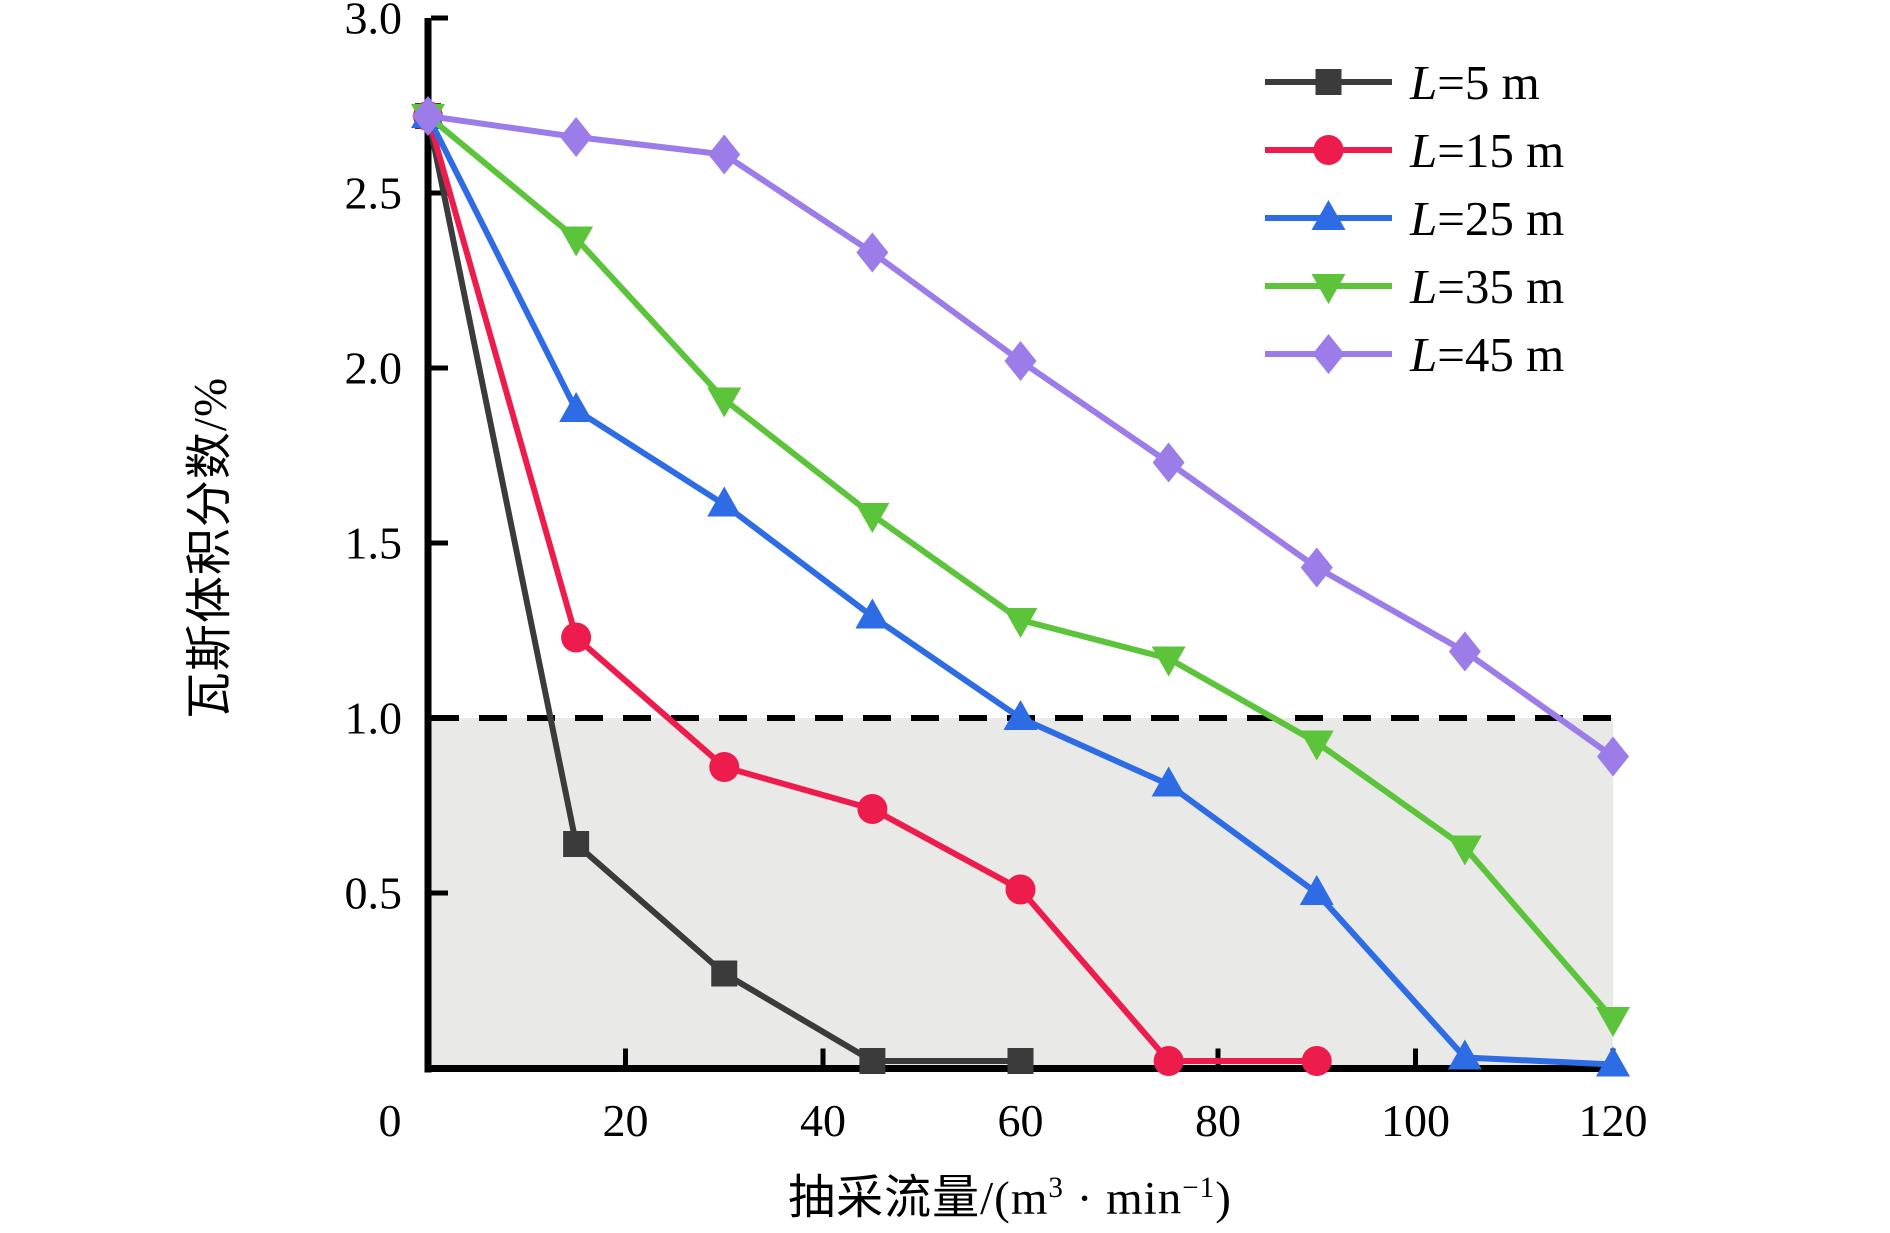 Image resolution: width=1890 pixels, height=1233 pixels. Describe the element at coordinates (1486, 150) in the screenshot. I see `legend-label: L=15 m` at that location.